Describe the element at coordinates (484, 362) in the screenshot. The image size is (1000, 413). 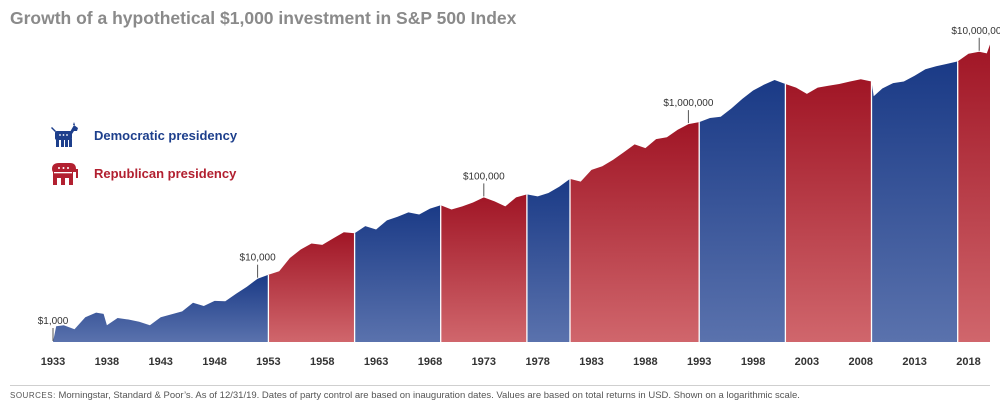
I see `x-tick-label: 1973` at that location.